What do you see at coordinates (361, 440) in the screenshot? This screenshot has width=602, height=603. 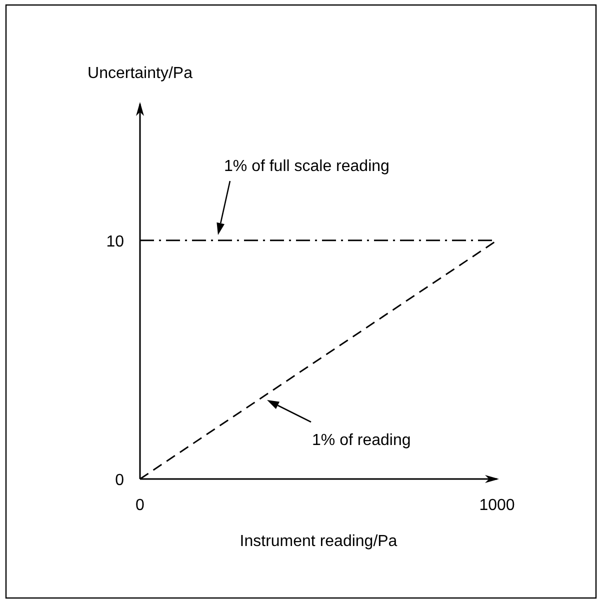 I see `annotation: 1% of reading` at bounding box center [361, 440].